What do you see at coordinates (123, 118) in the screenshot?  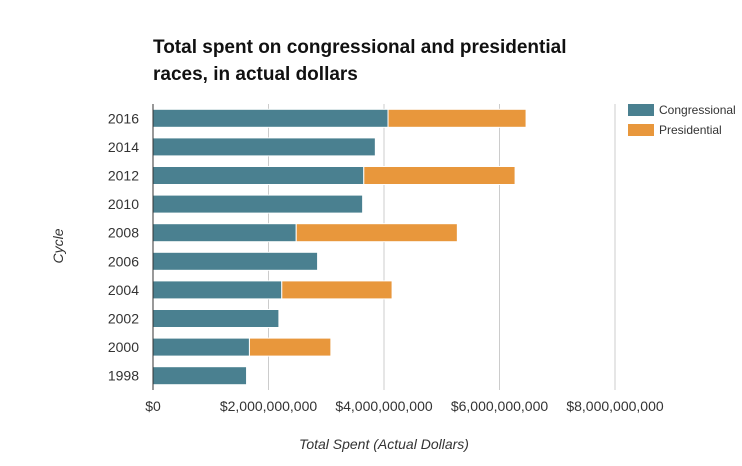 I see `y-tick-label-2016: 2016` at bounding box center [123, 118].